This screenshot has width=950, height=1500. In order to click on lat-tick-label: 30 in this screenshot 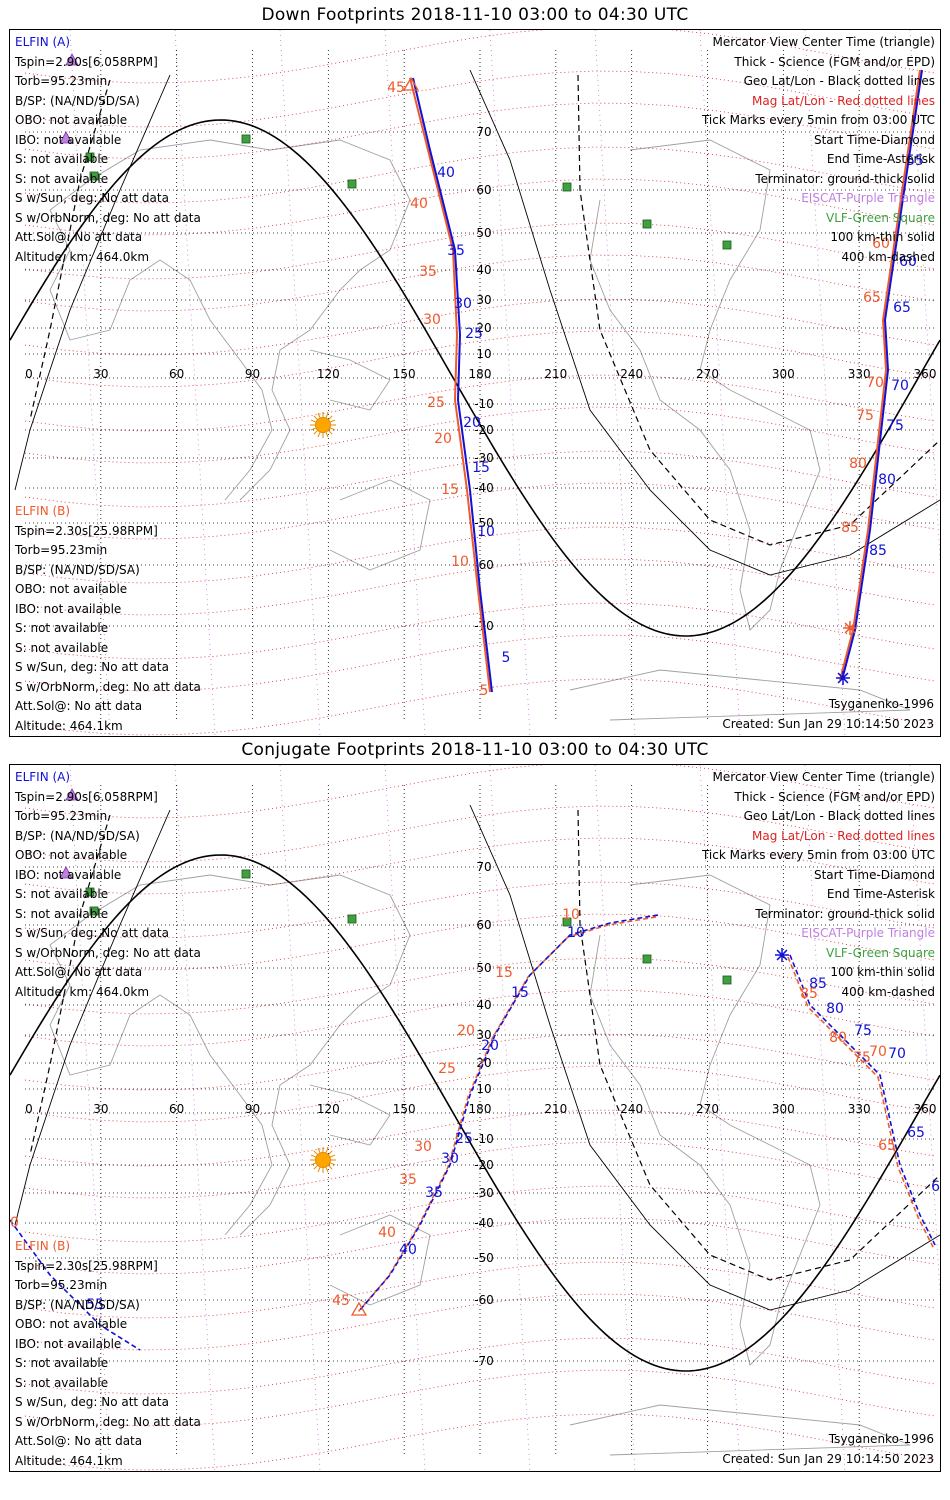, I will do `click(483, 1035)`.